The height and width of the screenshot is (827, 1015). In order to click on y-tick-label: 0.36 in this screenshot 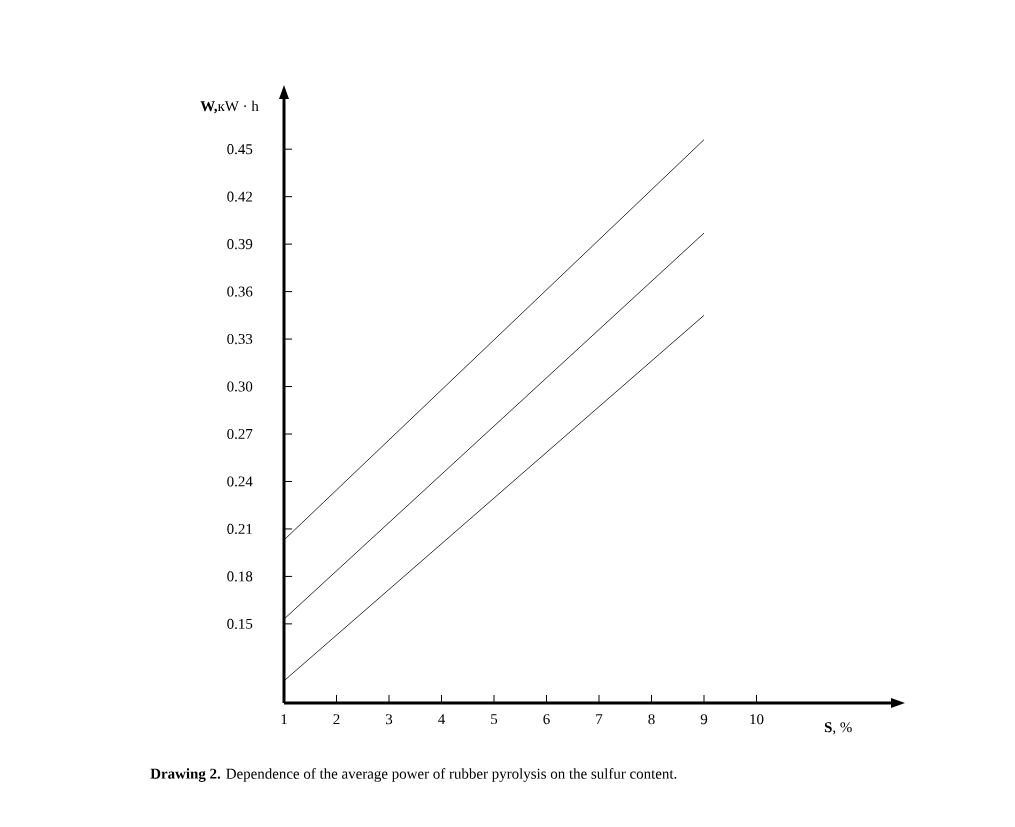, I will do `click(240, 291)`.